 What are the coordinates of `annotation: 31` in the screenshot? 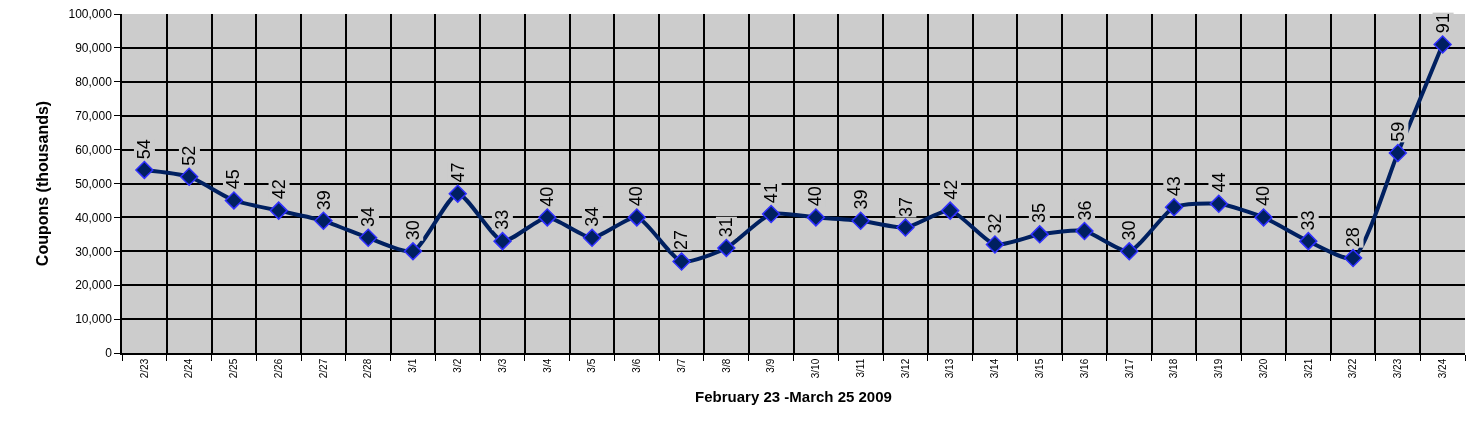 It's located at (726, 227).